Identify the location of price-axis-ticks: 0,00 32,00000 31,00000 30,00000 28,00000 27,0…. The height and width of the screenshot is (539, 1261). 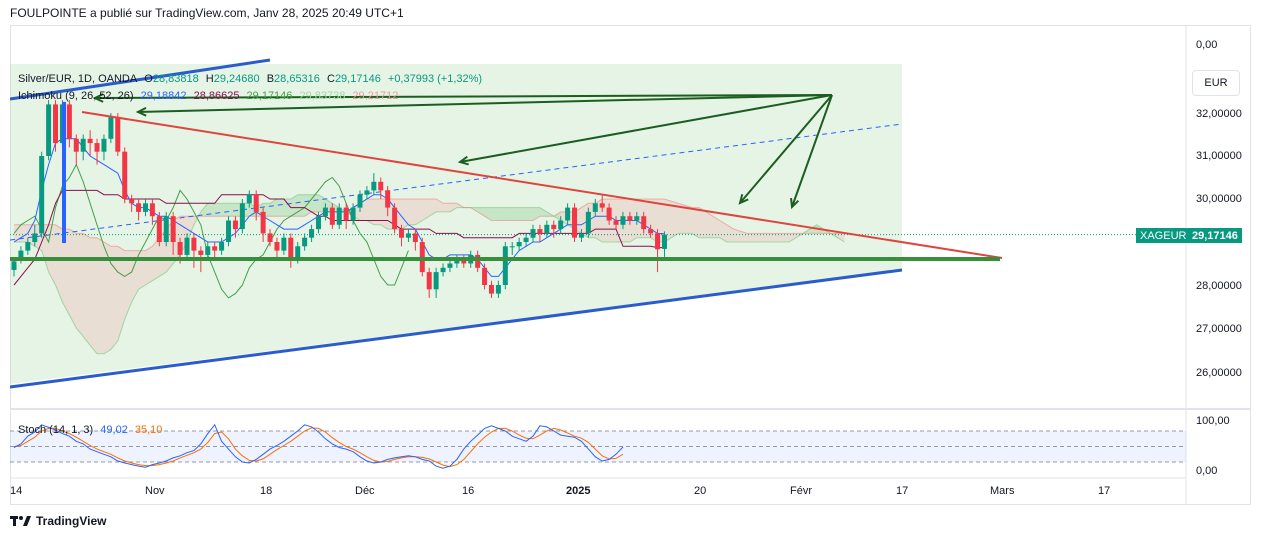
(1219, 209).